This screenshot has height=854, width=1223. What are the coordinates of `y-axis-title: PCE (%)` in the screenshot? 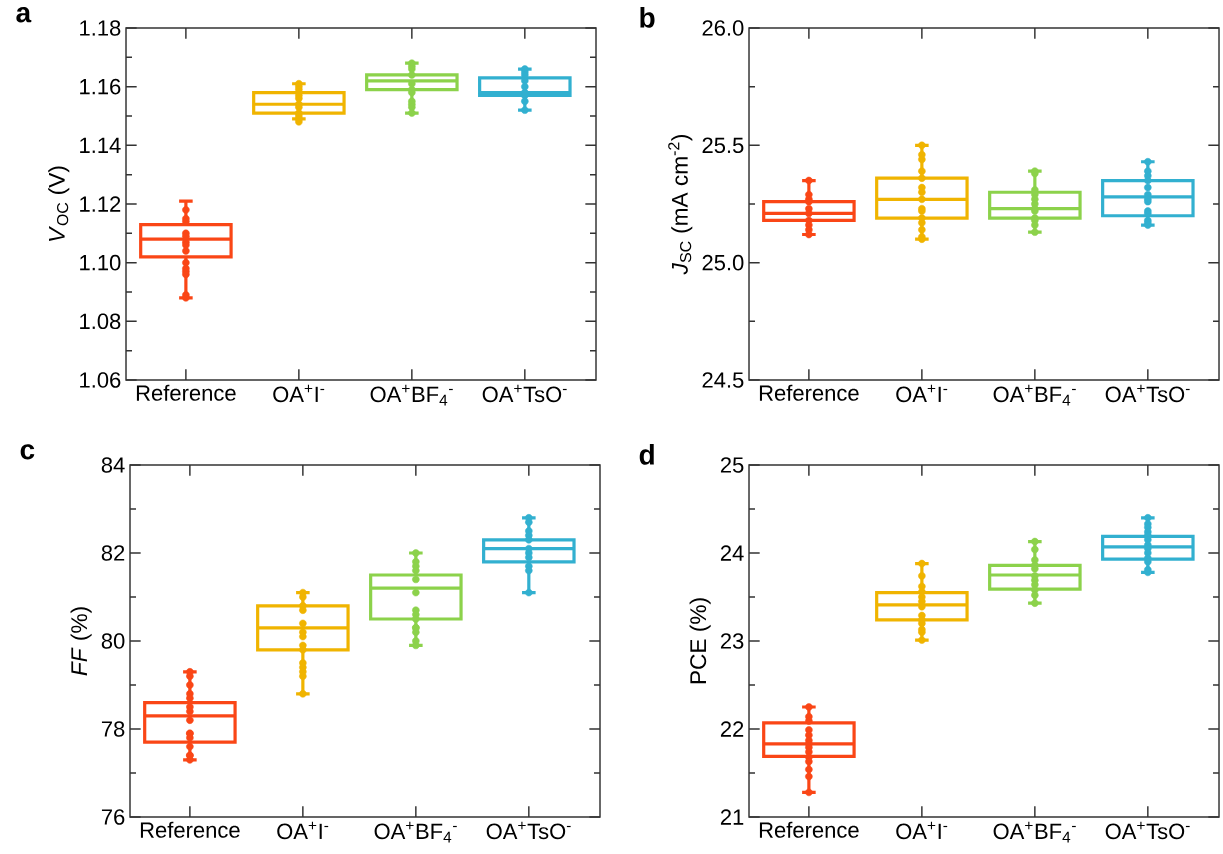 It's located at (700, 641).